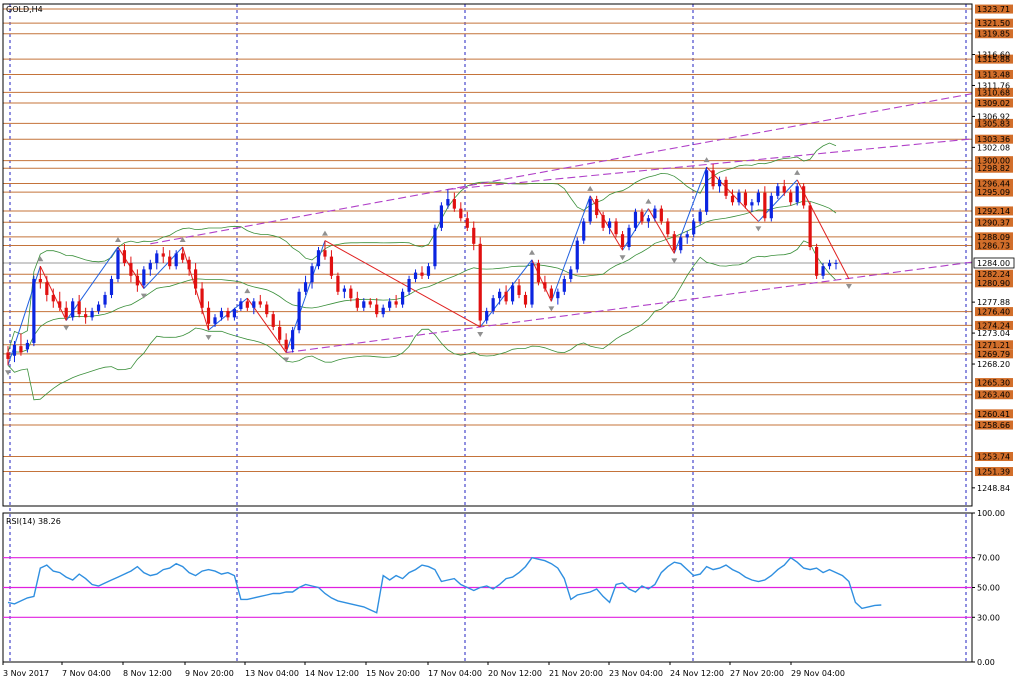 The image size is (1024, 683). What do you see at coordinates (993, 364) in the screenshot?
I see `price-tick-label-1: 1268.20` at bounding box center [993, 364].